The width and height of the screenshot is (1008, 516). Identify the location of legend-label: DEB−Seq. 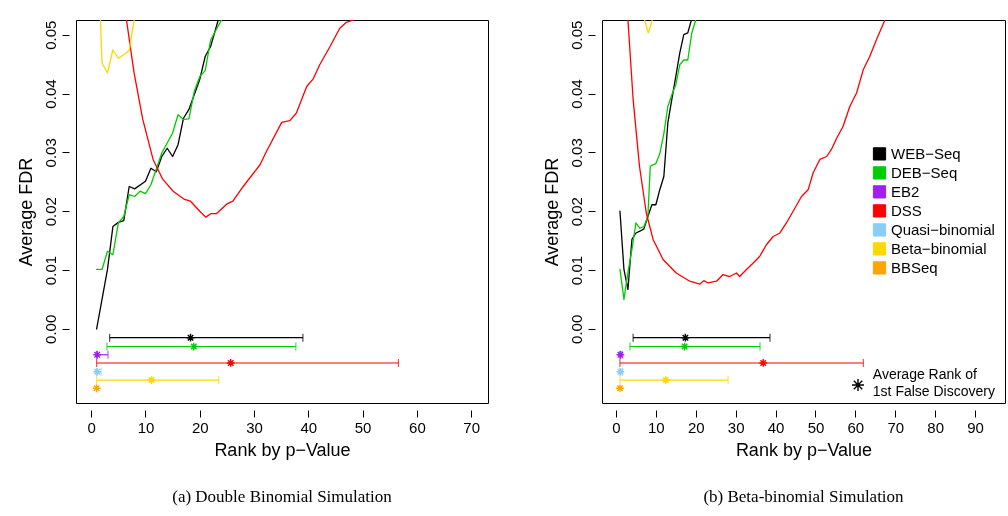
(924, 172).